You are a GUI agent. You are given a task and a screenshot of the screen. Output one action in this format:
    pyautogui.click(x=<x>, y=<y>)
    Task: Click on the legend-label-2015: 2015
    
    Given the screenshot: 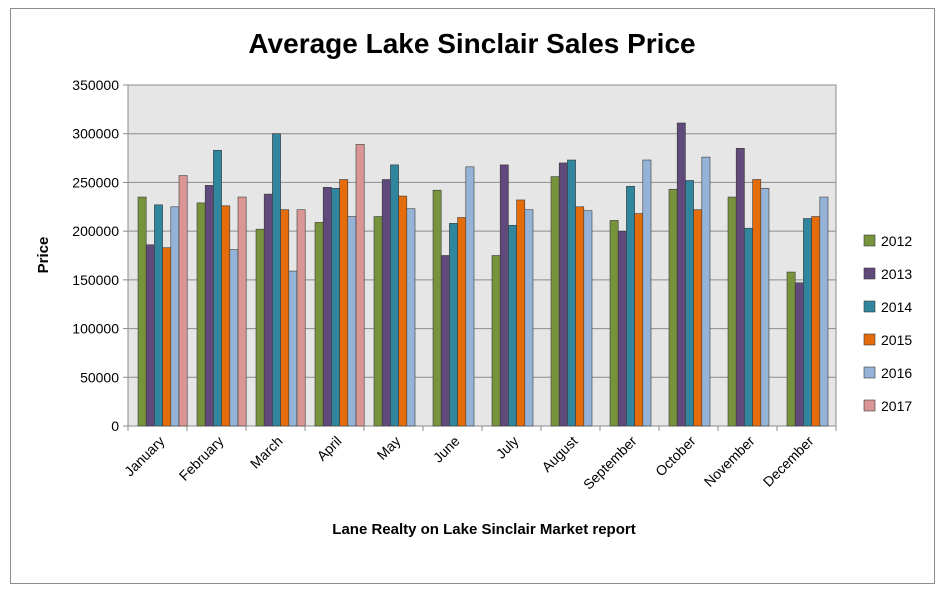 What is the action you would take?
    pyautogui.click(x=896, y=340)
    